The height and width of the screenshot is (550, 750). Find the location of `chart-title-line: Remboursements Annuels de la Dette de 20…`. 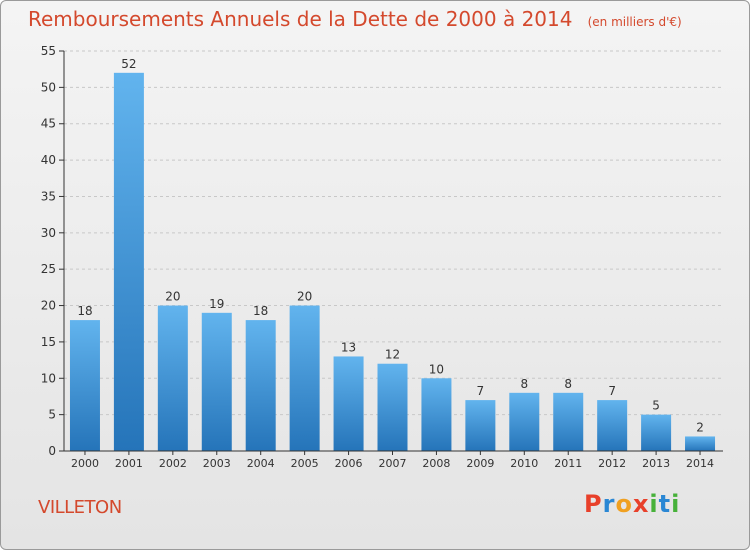

chart-title-line: Remboursements Annuels de la Dette de 20… is located at coordinates (355, 19).